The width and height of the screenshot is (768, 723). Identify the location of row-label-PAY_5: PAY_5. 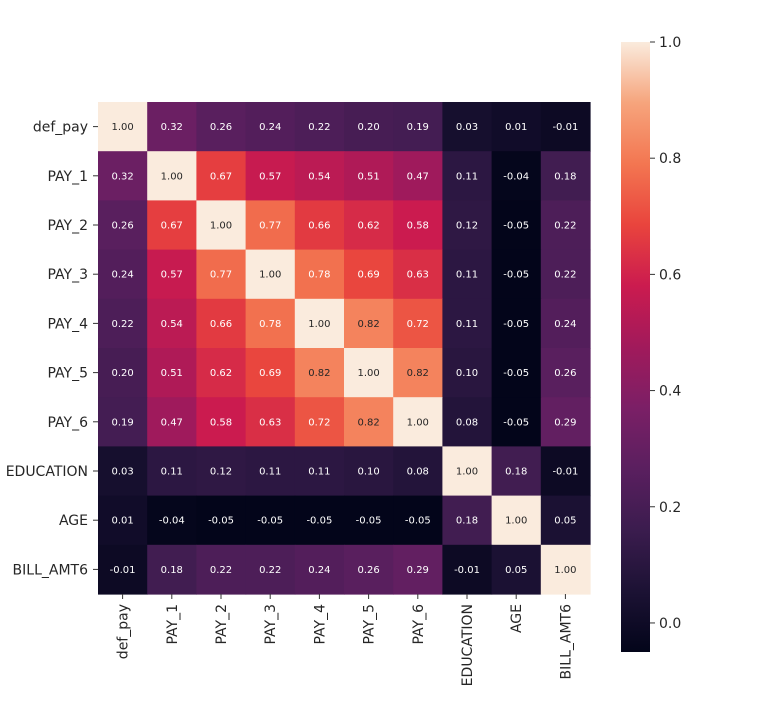
(68, 374).